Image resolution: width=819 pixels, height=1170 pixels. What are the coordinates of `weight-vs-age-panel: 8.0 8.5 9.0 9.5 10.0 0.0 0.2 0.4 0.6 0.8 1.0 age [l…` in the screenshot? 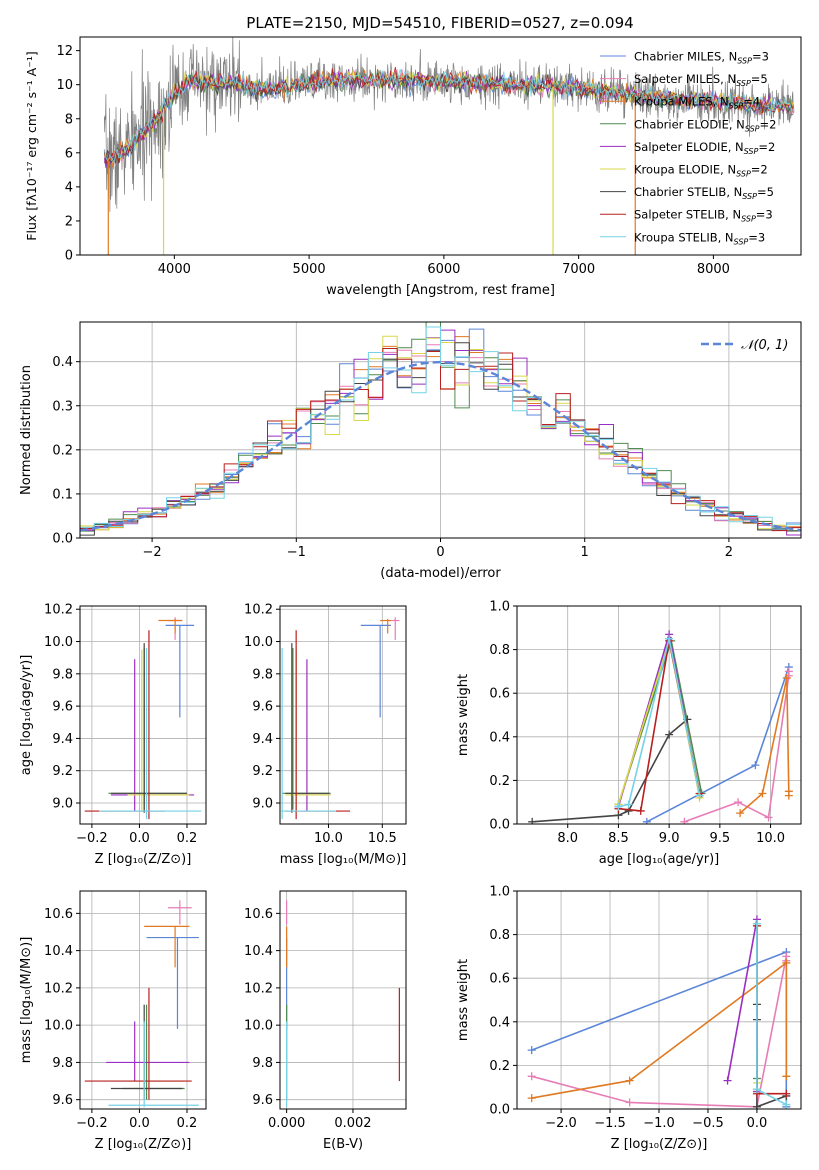 It's located at (629, 733).